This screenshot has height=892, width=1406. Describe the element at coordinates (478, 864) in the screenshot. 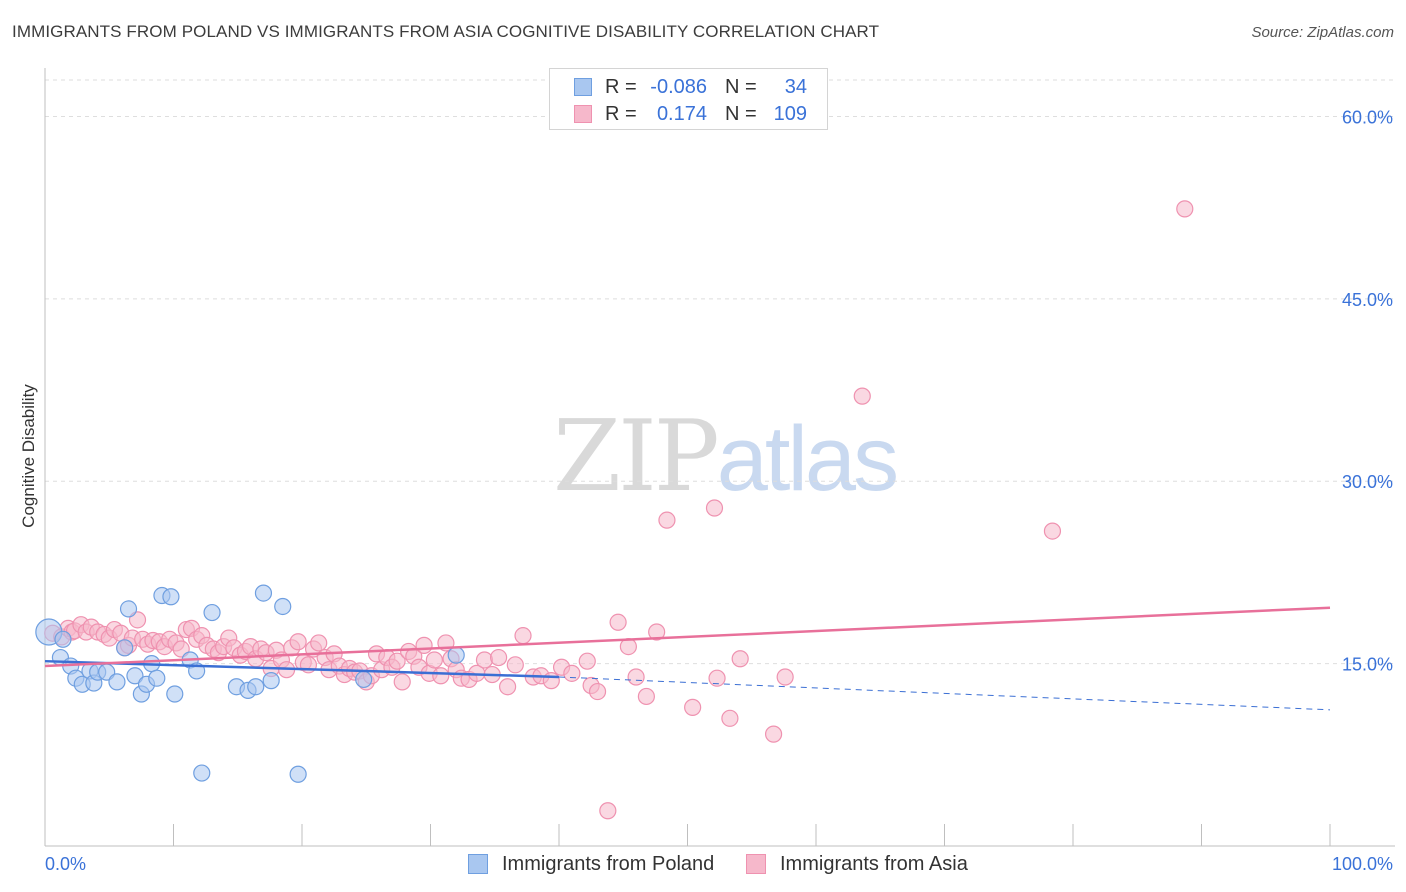

I see `bottom-poland-swatch` at that location.